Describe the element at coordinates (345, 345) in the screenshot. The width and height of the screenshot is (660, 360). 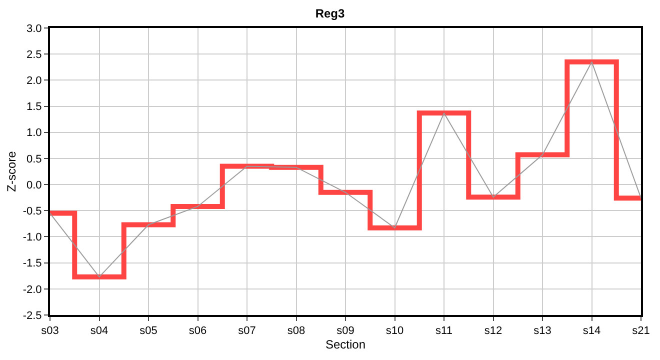
I see `x-axis-title: Section` at that location.